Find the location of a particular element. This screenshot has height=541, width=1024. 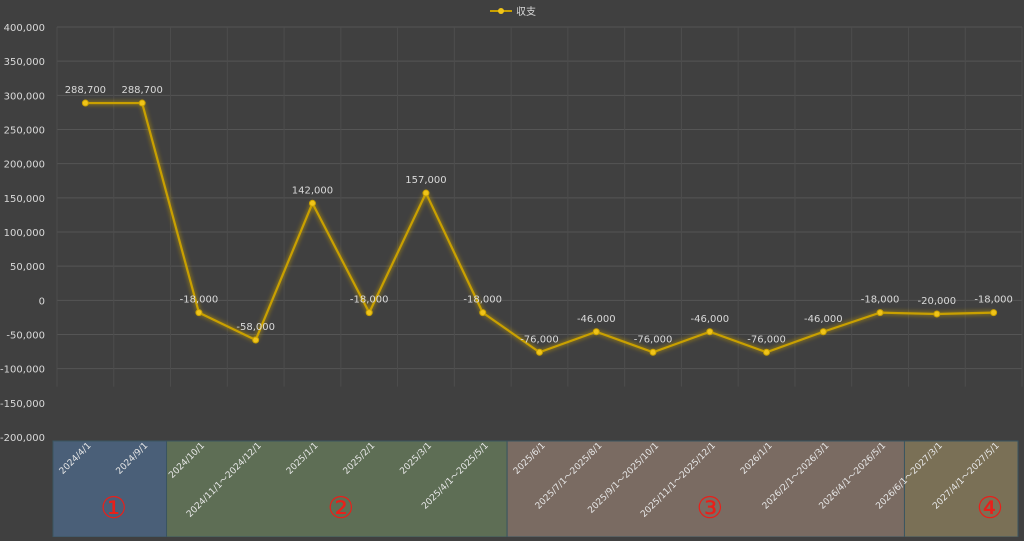

data-label: -58,000 is located at coordinates (255, 327).